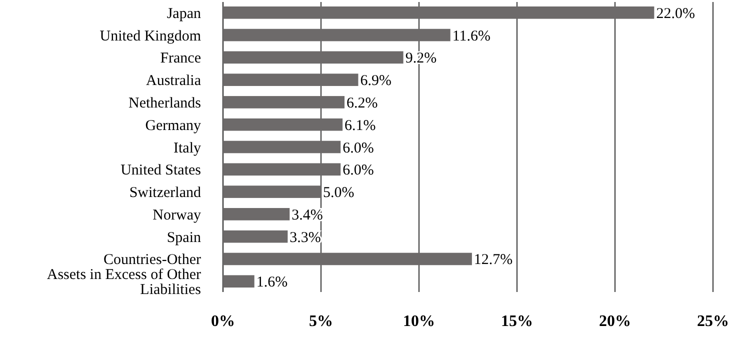 The height and width of the screenshot is (356, 756). What do you see at coordinates (184, 238) in the screenshot?
I see `y-tick-label: Spain` at bounding box center [184, 238].